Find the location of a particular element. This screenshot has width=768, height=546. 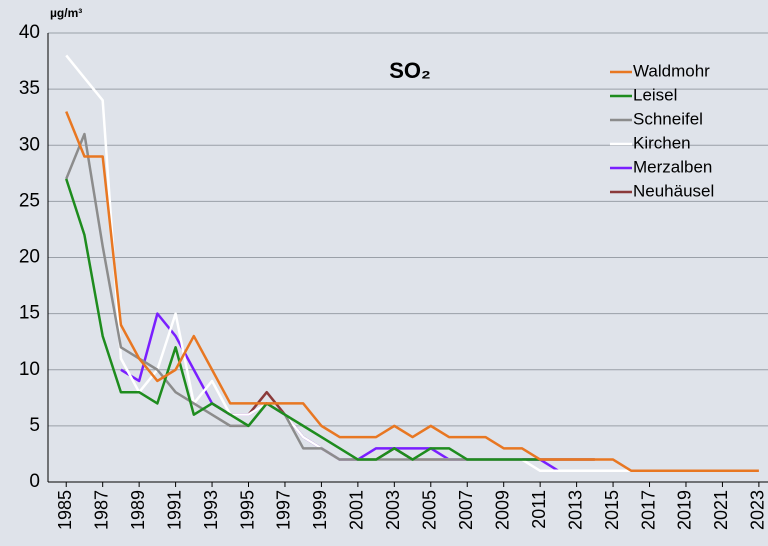

x-tick-label: 1991 is located at coordinates (174, 510).